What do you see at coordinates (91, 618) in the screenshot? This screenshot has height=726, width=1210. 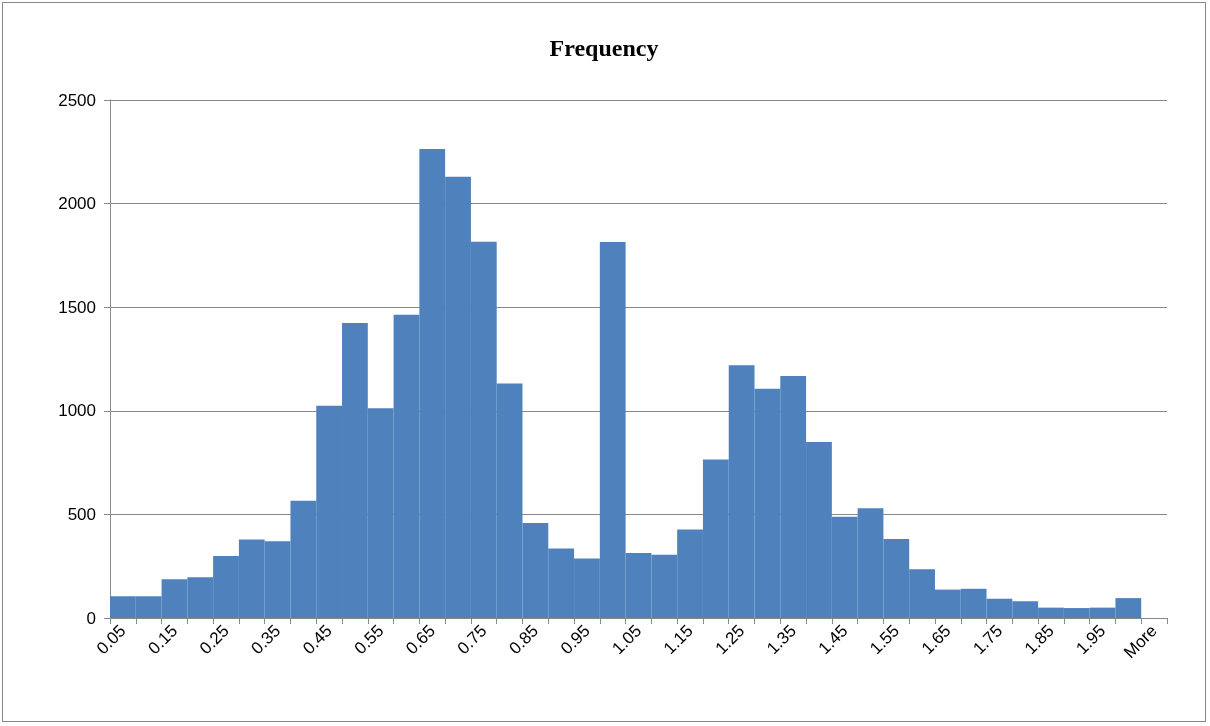 I see `y-tick-label: 0` at bounding box center [91, 618].